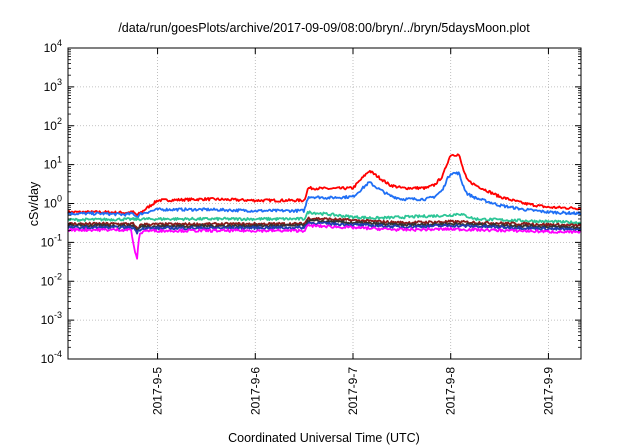 This screenshot has width=640, height=448. I want to click on x-tick-label: 2017-9-5, so click(158, 391).